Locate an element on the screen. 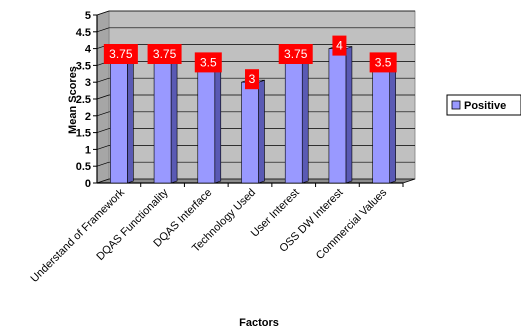 The width and height of the screenshot is (521, 330). data-label-text: 3 is located at coordinates (252, 79).